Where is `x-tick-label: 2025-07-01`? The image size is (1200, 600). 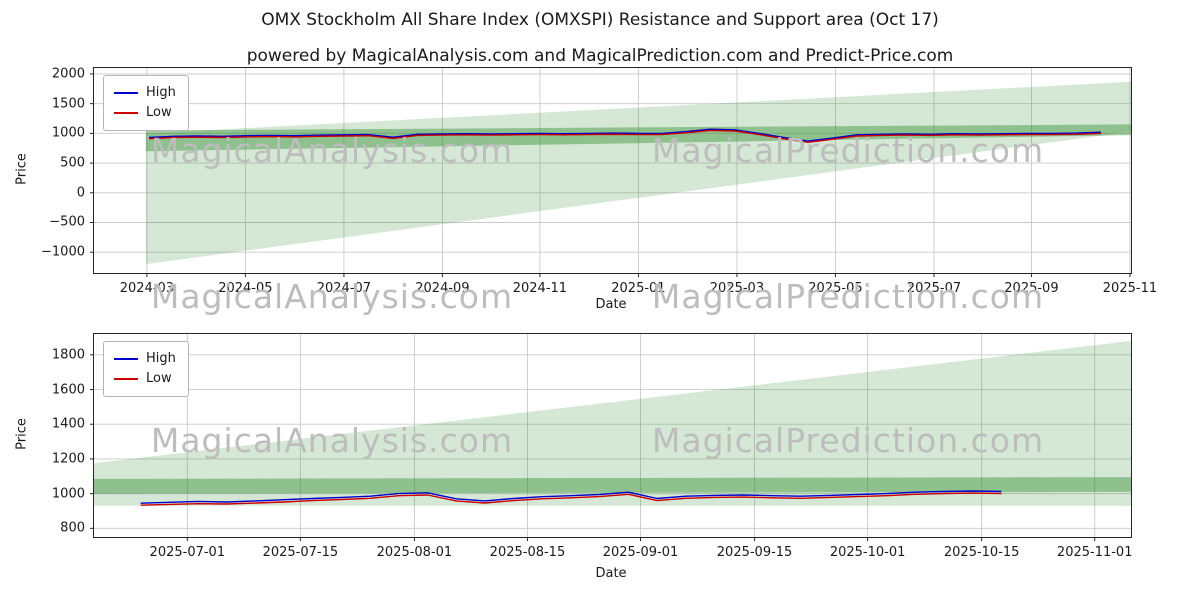 x-tick-label: 2025-07-01 is located at coordinates (187, 552).